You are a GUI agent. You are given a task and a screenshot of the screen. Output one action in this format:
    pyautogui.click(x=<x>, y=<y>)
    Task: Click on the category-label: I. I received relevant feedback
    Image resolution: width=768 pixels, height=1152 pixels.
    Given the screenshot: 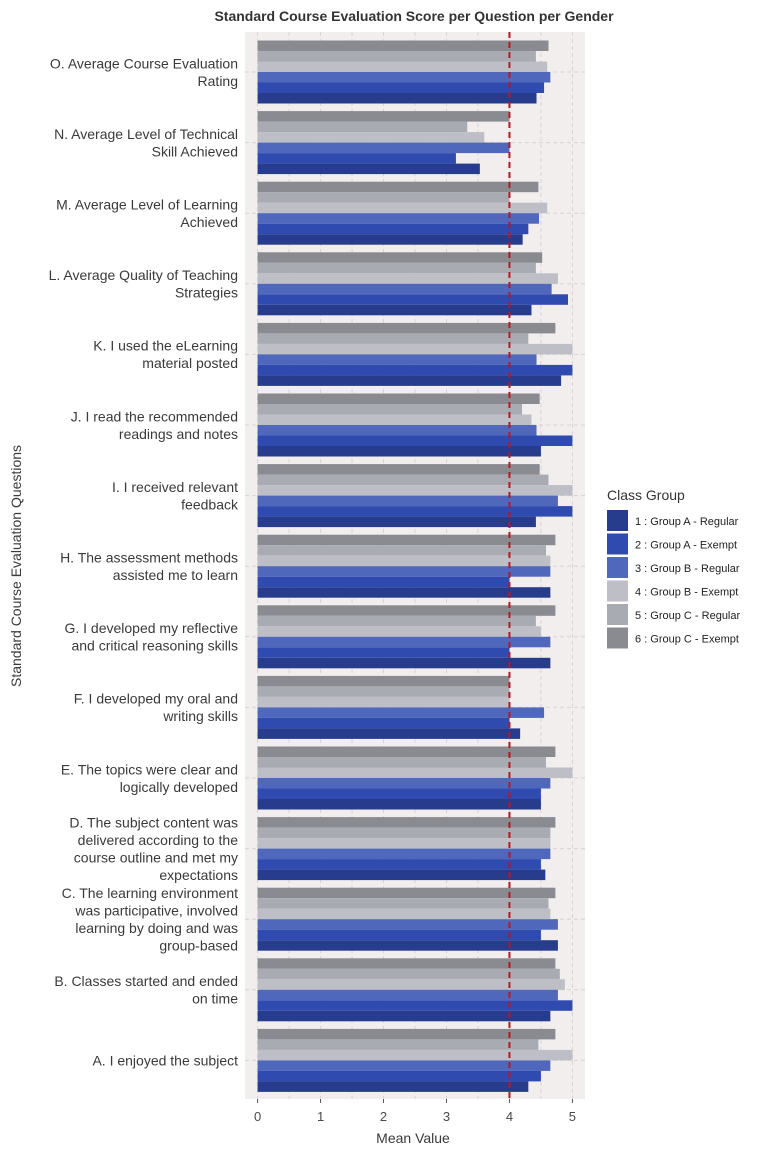 What is the action you would take?
    pyautogui.click(x=175, y=495)
    